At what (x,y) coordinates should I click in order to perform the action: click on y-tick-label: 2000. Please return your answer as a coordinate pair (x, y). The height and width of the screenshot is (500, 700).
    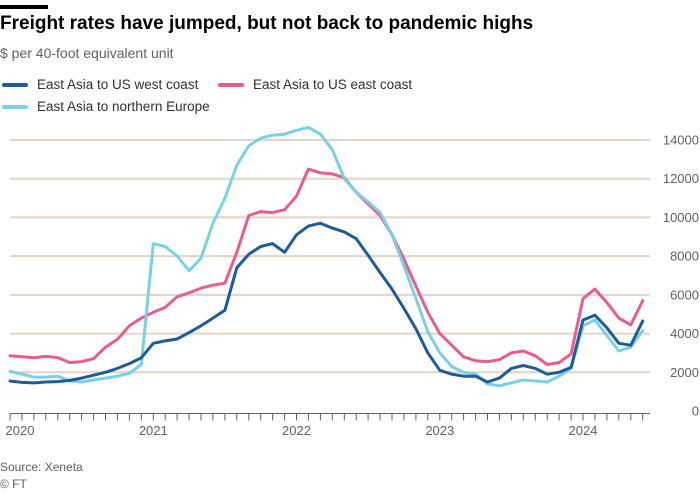
    Looking at the image, I should click on (684, 372).